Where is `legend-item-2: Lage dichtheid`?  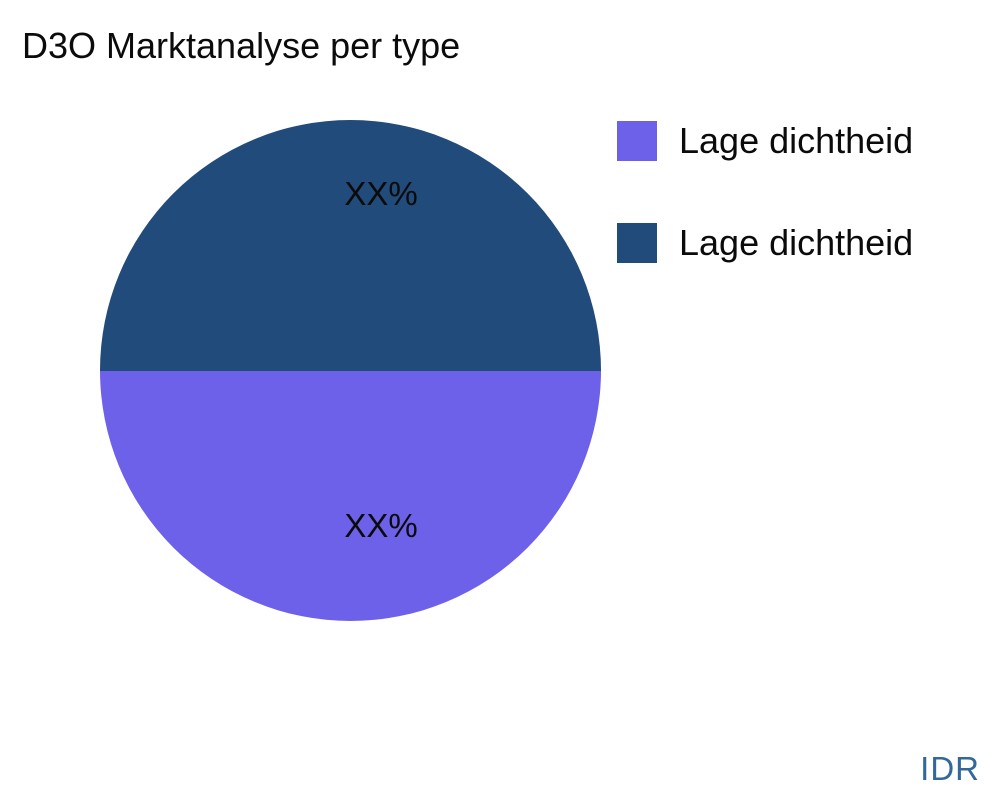
legend-item-2: Lage dichtheid is located at coordinates (765, 243).